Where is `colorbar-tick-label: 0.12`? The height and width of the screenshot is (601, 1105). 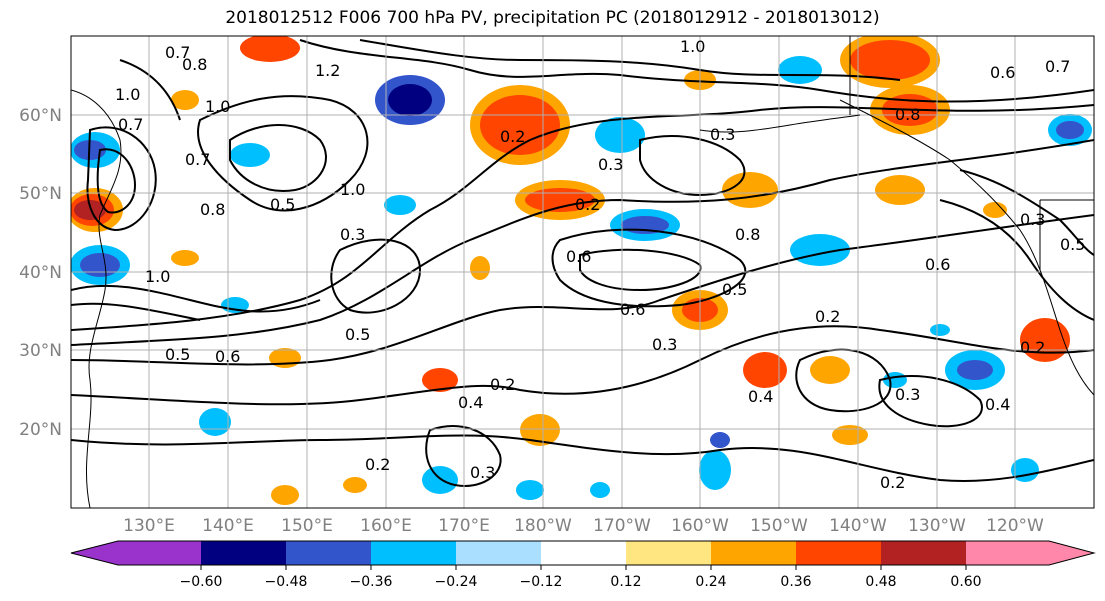
colorbar-tick-label: 0.12 is located at coordinates (625, 582).